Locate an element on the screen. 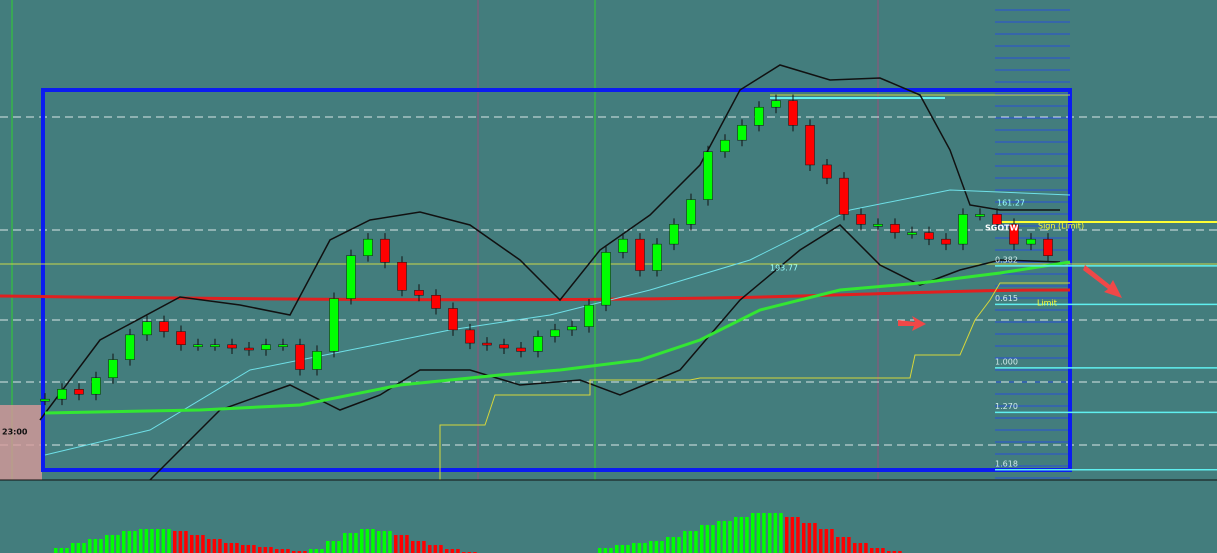  fib-label: 0.615 is located at coordinates (1006, 298).